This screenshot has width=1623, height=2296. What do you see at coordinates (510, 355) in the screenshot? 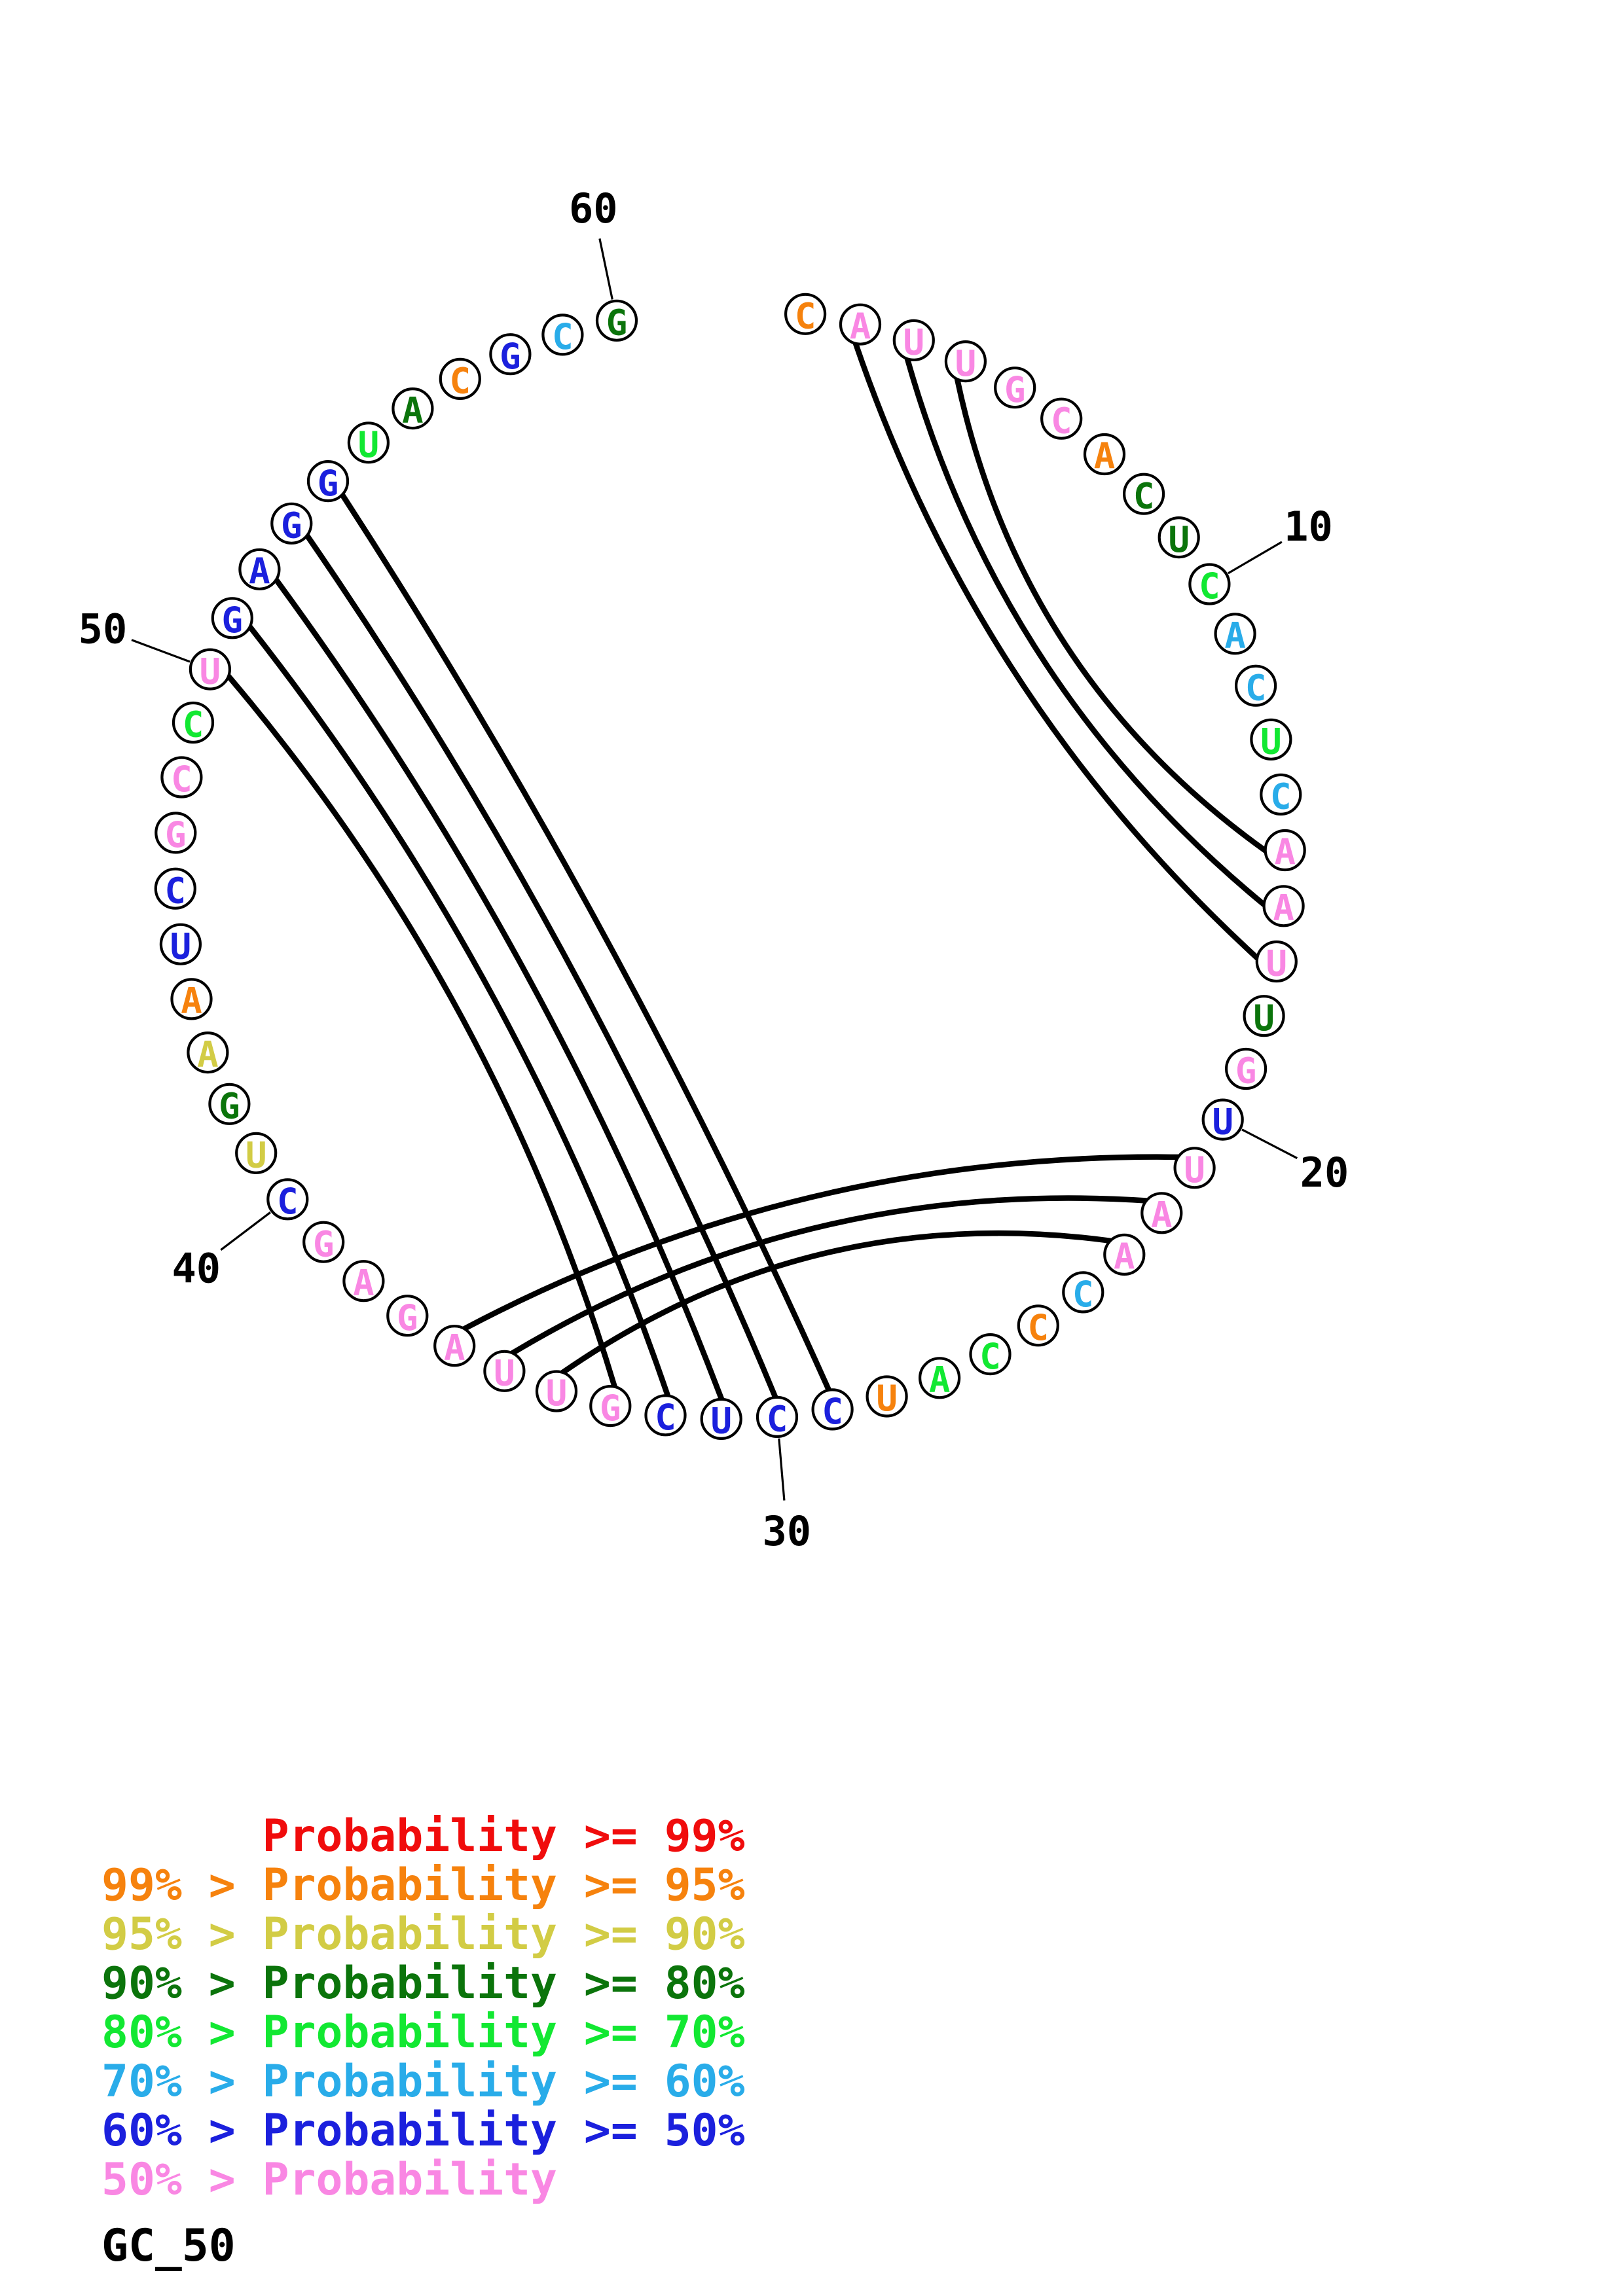
I see `nucleotide-58-G: G` at bounding box center [510, 355].